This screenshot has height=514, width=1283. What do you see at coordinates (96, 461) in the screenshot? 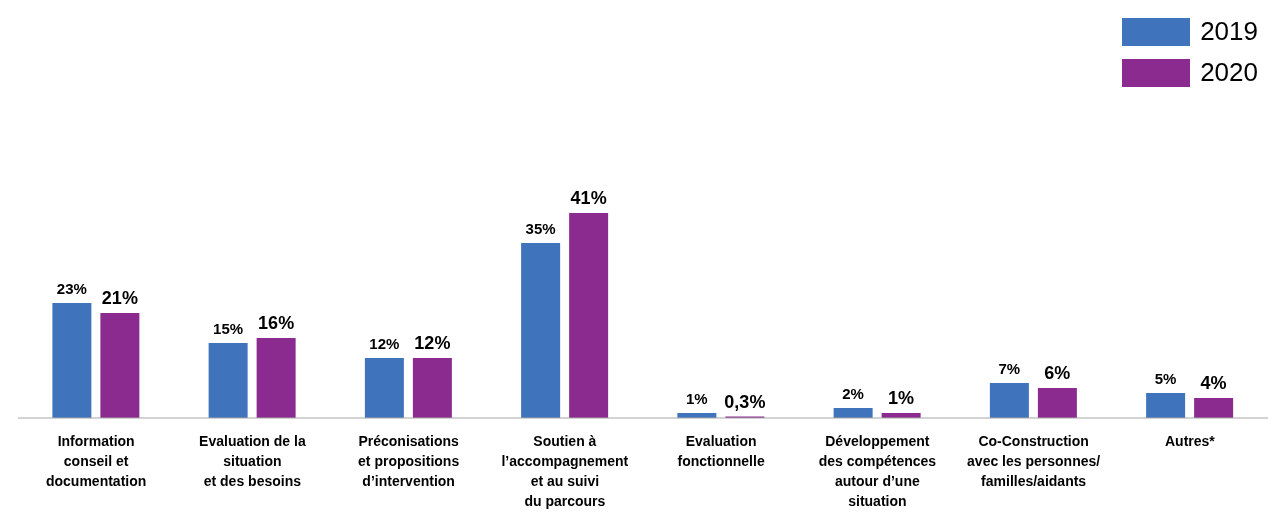
I see `x-tick-label: Information conseil et documentation` at bounding box center [96, 461].